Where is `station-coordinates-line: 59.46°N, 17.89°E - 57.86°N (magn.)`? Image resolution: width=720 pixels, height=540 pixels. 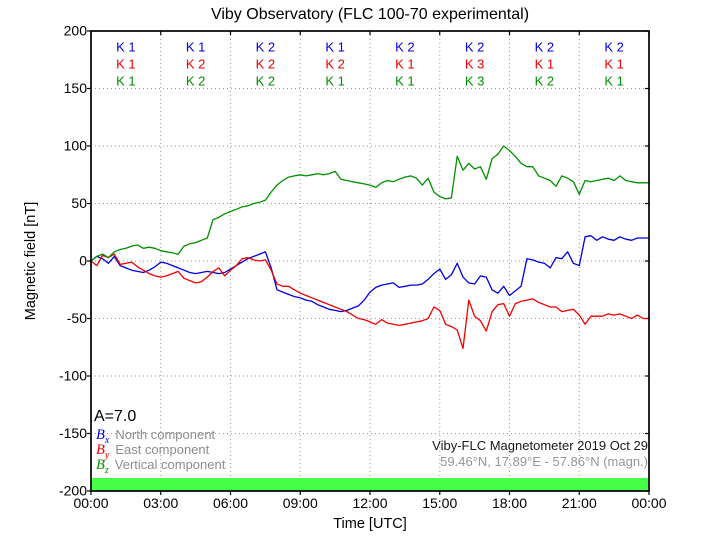
station-coordinates-line: 59.46°N, 17.89°E - 57.86°N (magn.) is located at coordinates (544, 461).